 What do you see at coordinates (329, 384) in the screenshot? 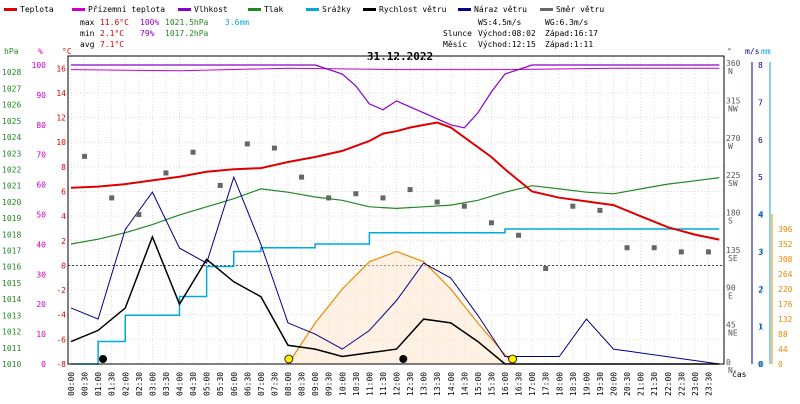
I see `x-tick-label: 09:30` at bounding box center [329, 384].